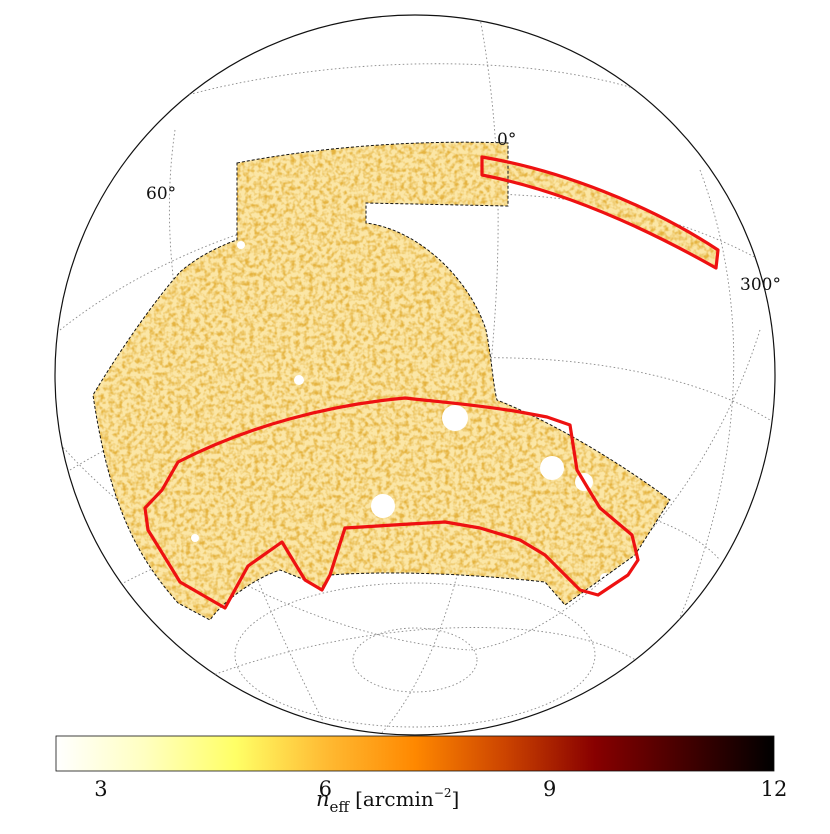 Image resolution: width=830 pixels, height=834 pixels. Describe the element at coordinates (161, 194) in the screenshot. I see `dec-sixty-label: 60°` at that location.